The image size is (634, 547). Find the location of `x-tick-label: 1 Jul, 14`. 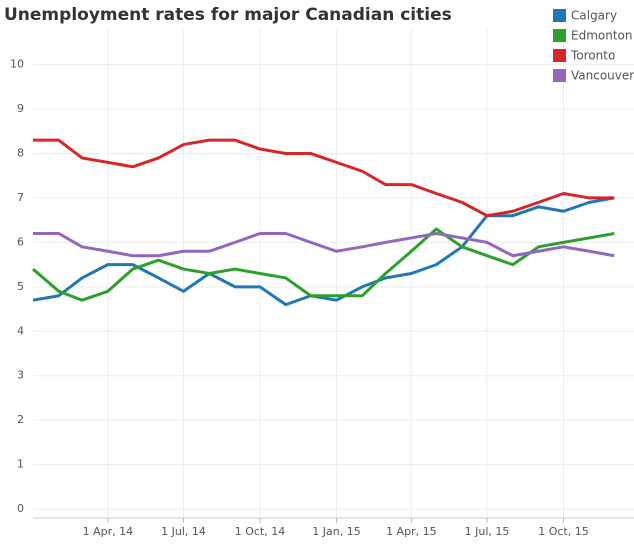

x-tick-label: 1 Jul, 14 is located at coordinates (183, 531).